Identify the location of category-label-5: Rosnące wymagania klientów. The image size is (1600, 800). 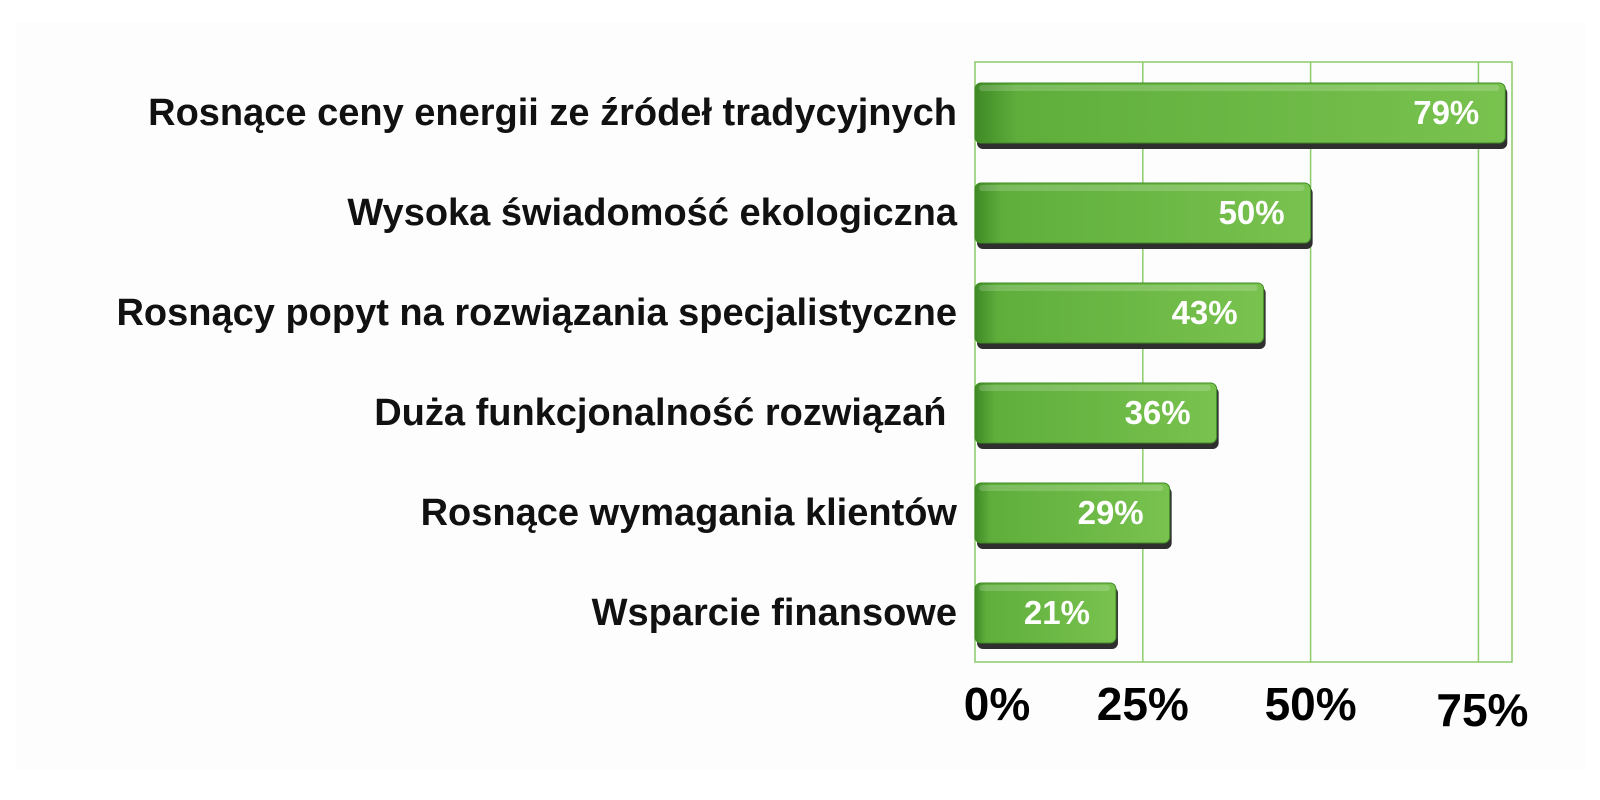
(689, 513).